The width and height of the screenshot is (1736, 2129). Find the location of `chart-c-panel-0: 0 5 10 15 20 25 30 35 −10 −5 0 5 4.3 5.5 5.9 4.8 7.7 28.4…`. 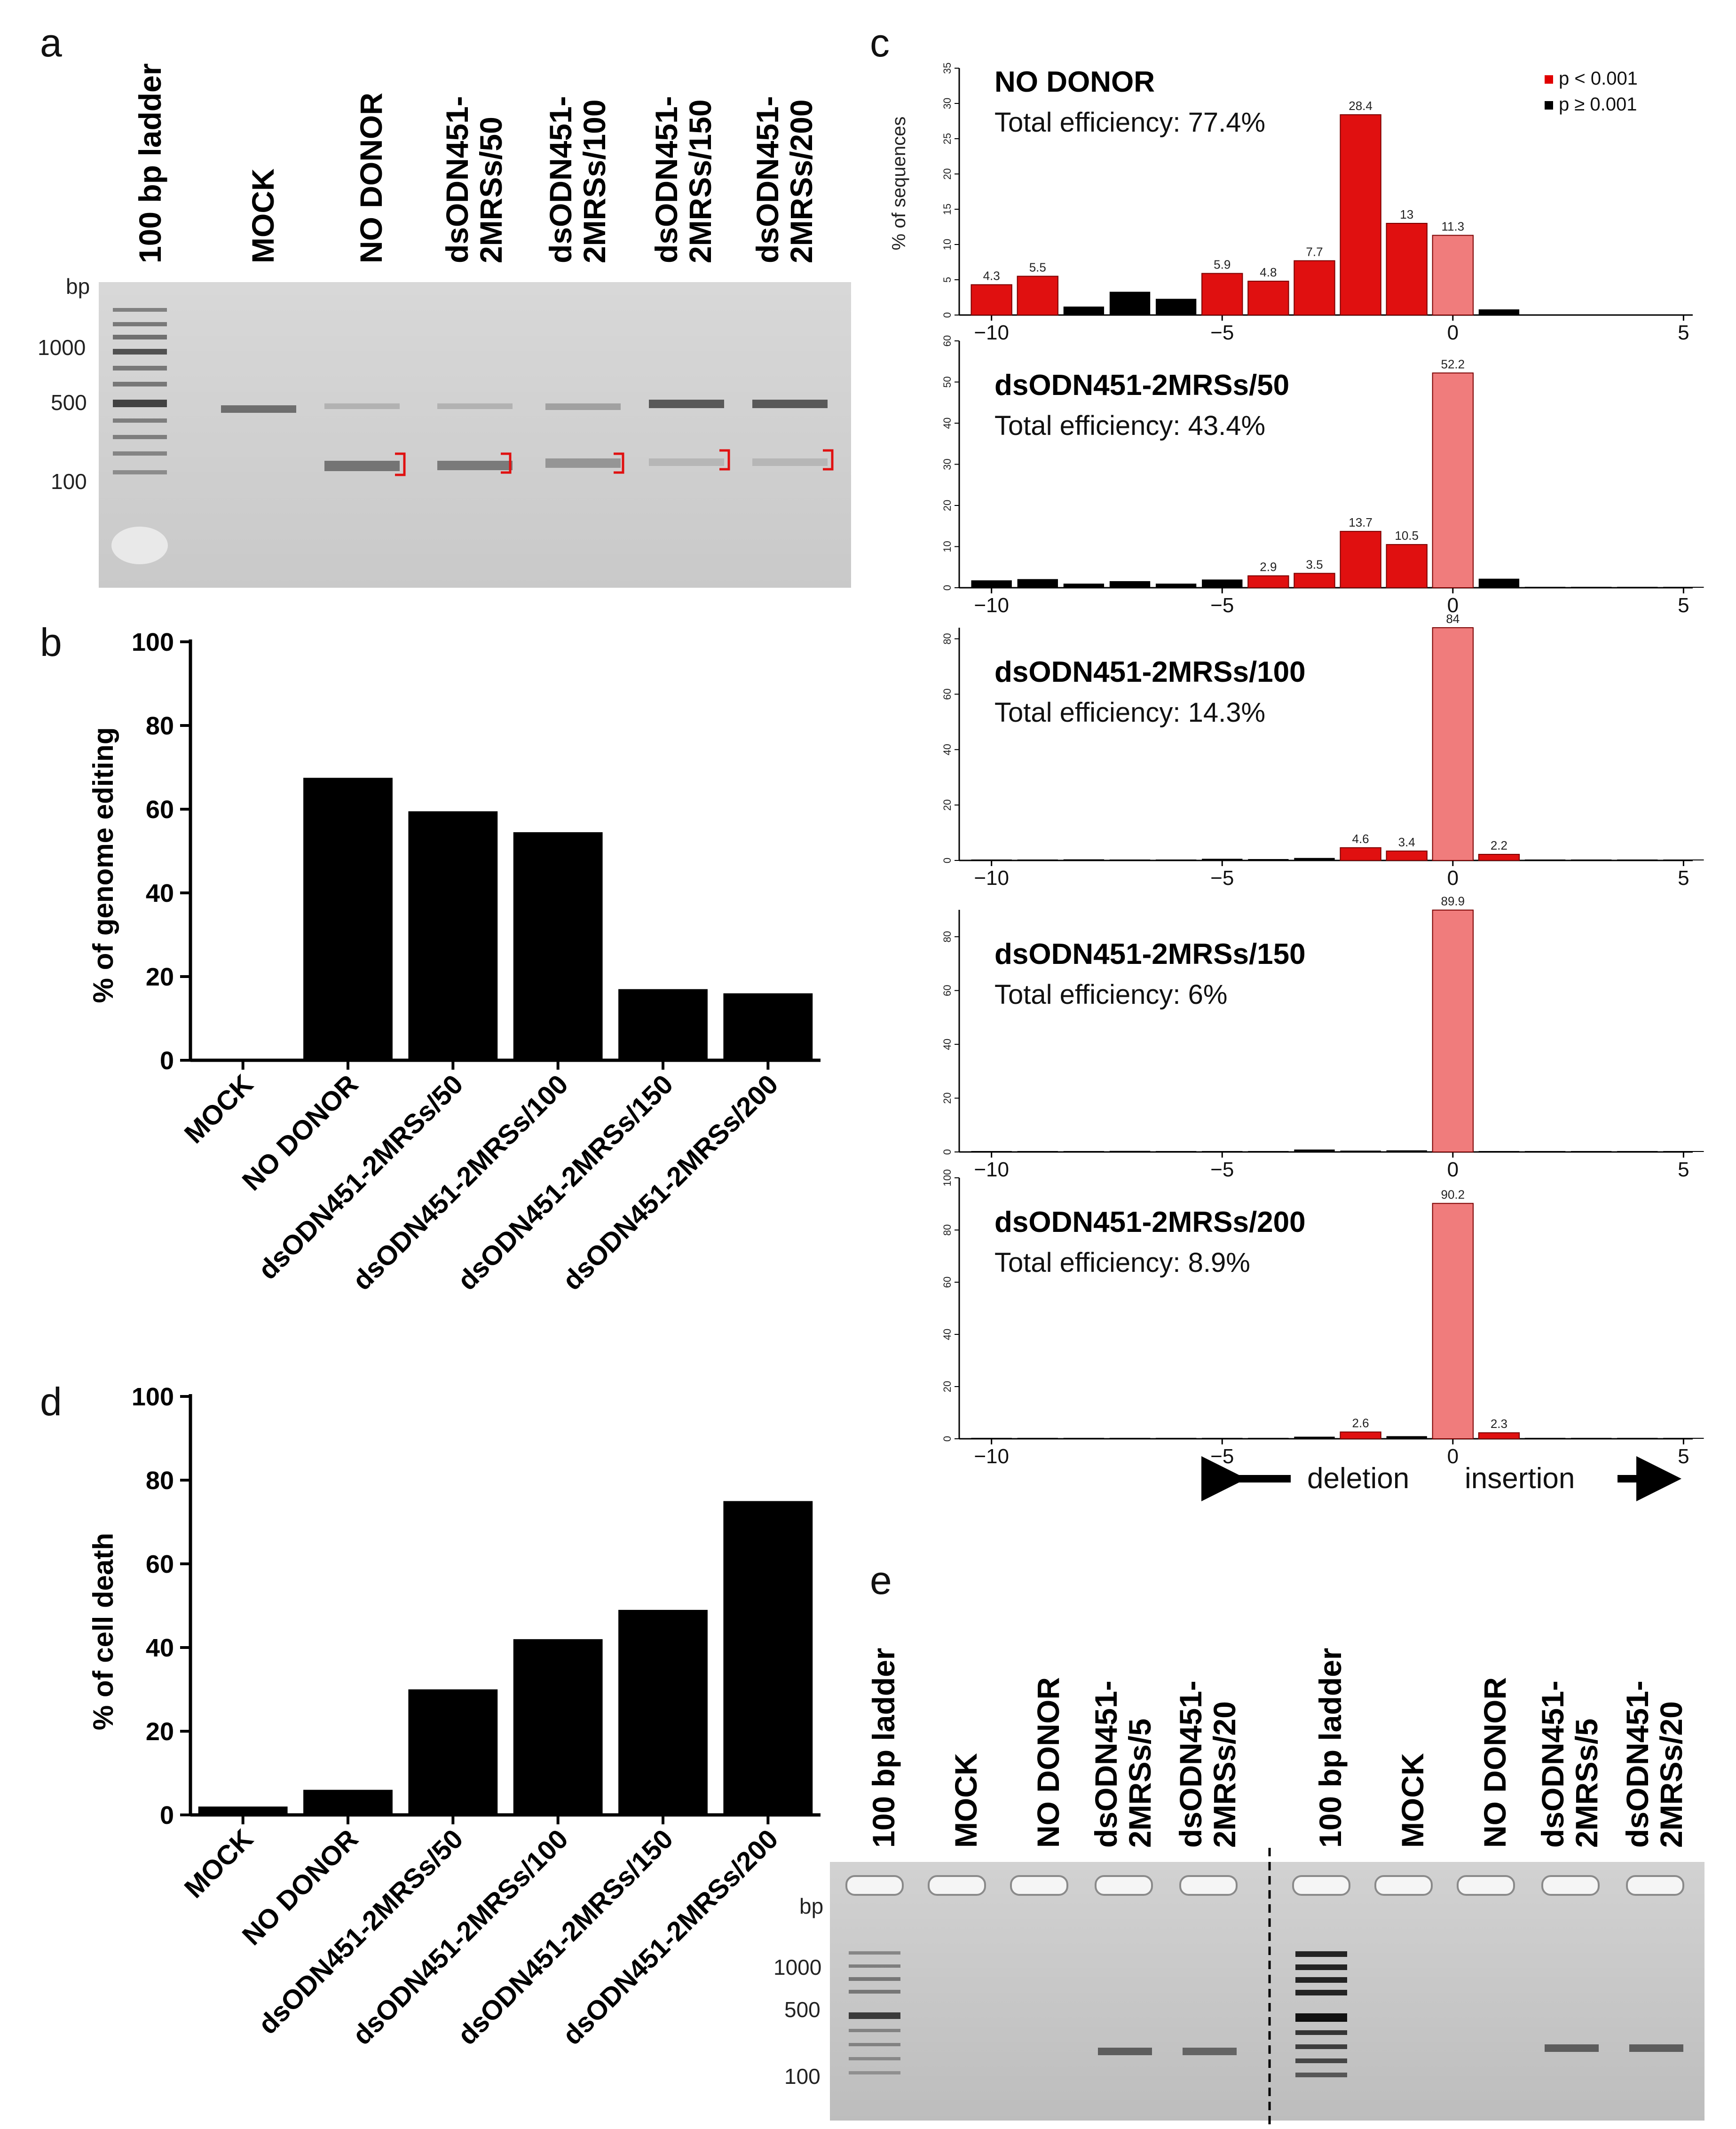

chart-c-panel-0: 0 5 10 15 20 25 30 35 −10 −5 0 5 4.3 5.5 5.9 4.8 7.7 28.4… is located at coordinates (1317, 203).